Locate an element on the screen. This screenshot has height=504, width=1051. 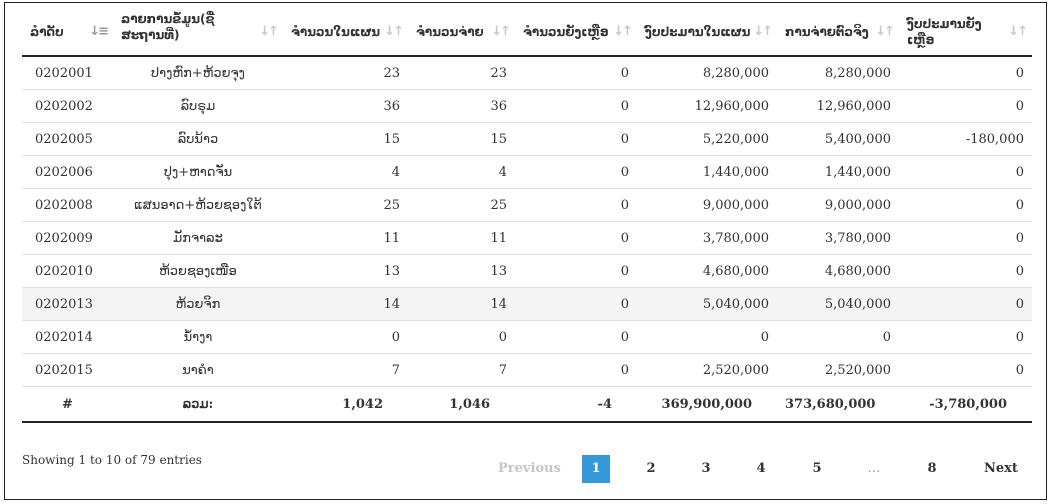
pagination: Previous 1 2 3 4 5 … 8 Next is located at coordinates (768, 470).